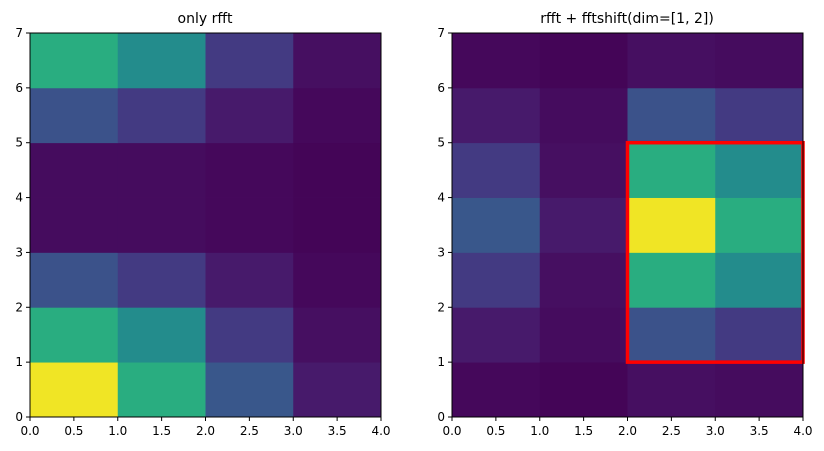  I want to click on x-axis-ticks-right: 0.0 0.5 1.0 1.5 2.0 2.5 3.0 3.5 4.0, so click(627, 427).